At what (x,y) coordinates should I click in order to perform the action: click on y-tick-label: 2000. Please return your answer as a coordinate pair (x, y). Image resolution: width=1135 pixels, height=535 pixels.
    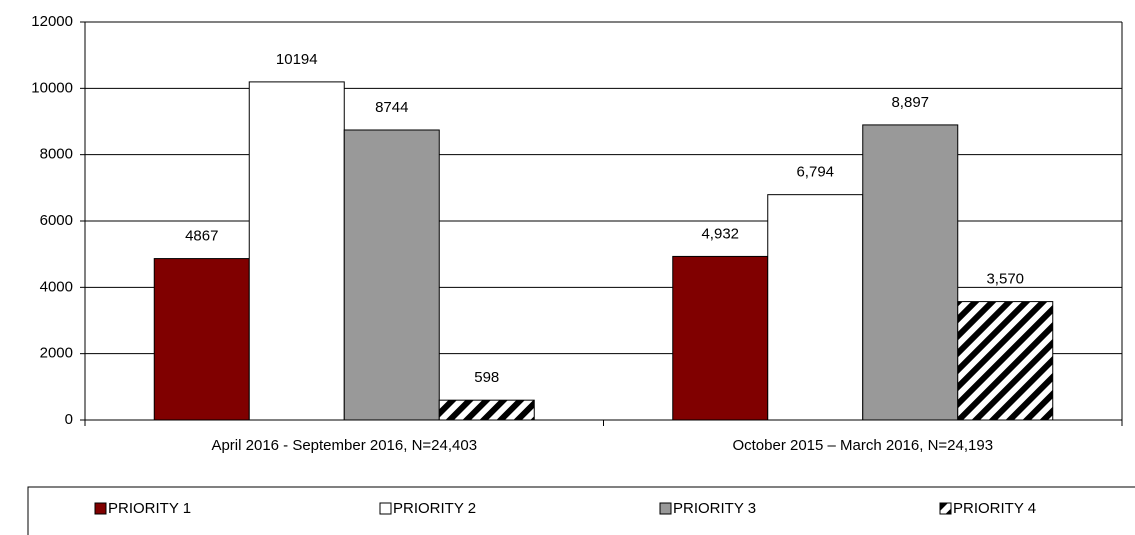
    Looking at the image, I should click on (56, 353).